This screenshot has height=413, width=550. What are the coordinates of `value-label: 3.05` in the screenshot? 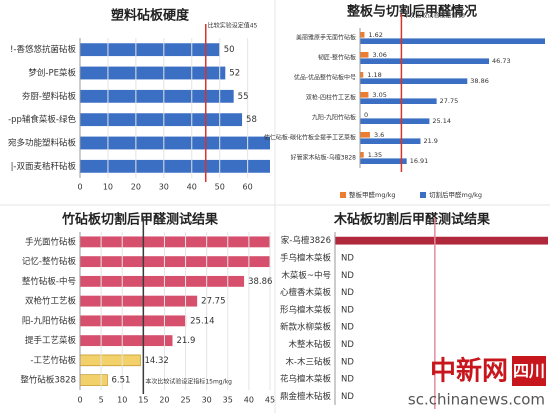 It's located at (379, 95).